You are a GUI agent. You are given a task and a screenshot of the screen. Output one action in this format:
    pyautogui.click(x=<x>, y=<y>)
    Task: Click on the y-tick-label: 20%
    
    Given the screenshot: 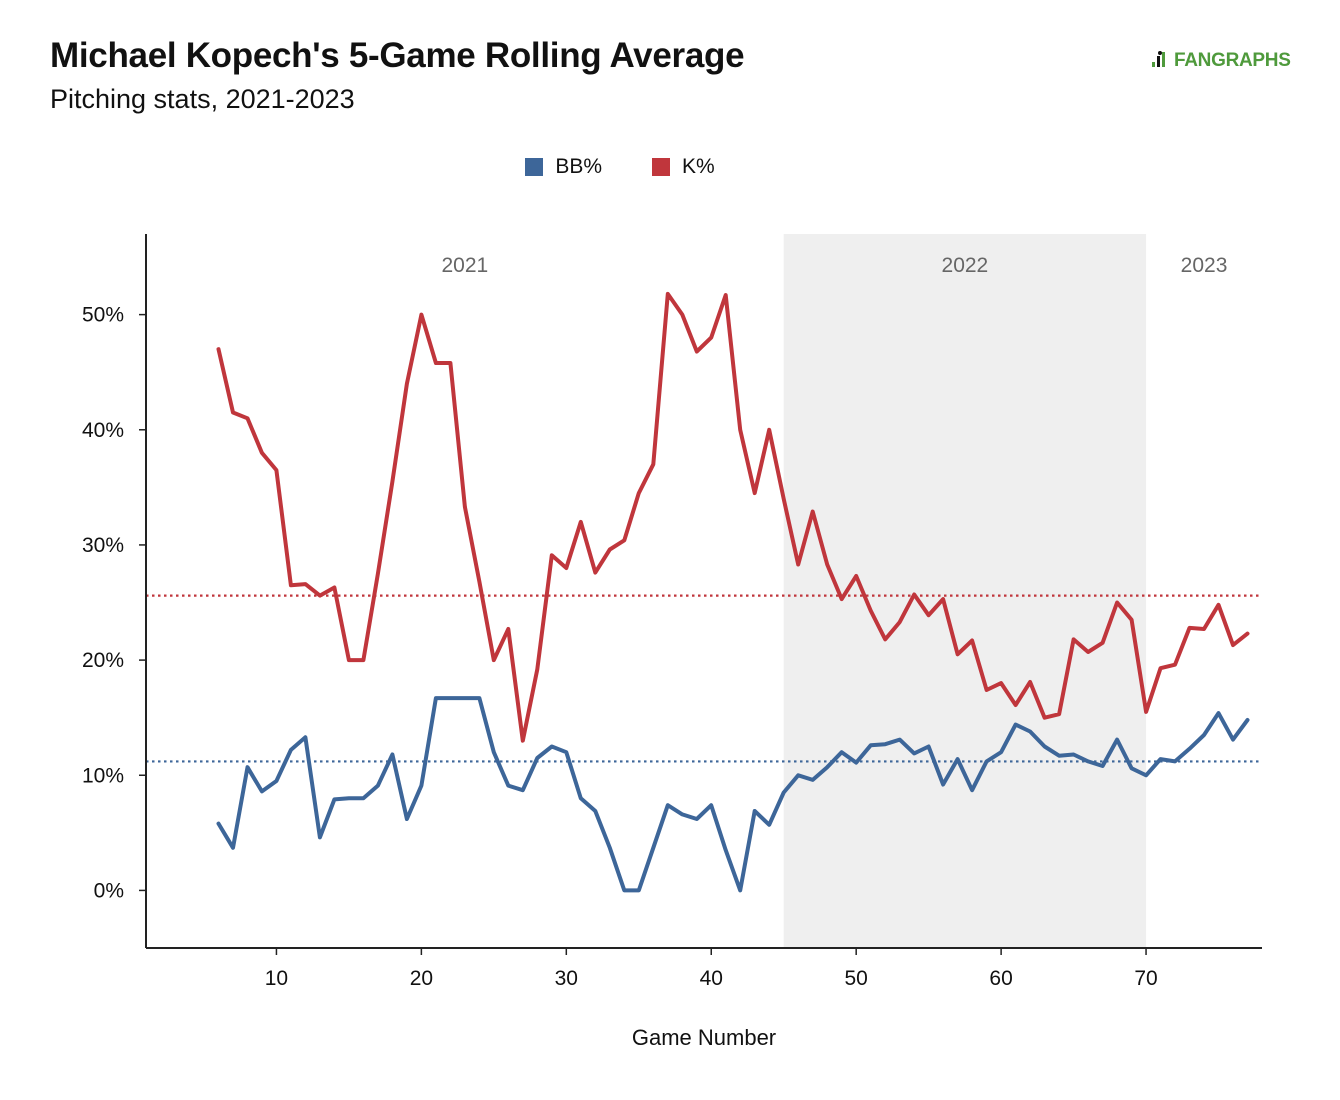 What is the action you would take?
    pyautogui.click(x=103, y=660)
    